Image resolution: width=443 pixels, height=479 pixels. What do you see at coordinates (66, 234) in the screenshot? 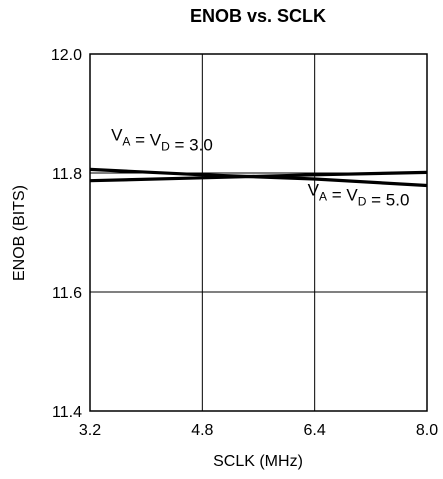
I see `y-tick-labels: 12.0 11.8 11.6 11.4` at bounding box center [66, 234].